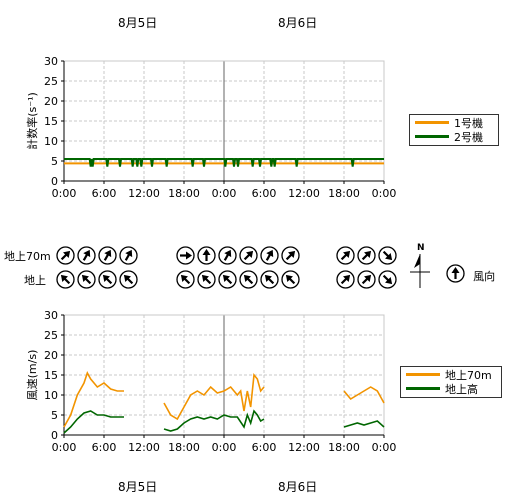  I want to click on legend-item-70m: 地上70m, so click(451, 374).